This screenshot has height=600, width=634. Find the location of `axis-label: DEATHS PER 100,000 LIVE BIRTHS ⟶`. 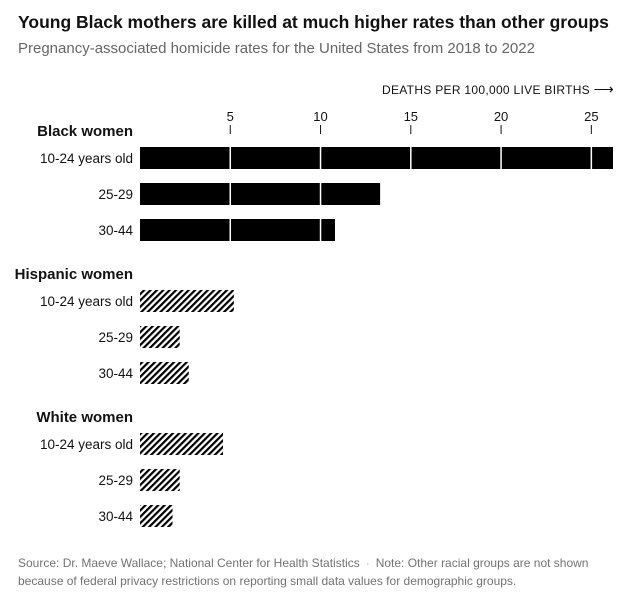

axis-label: DEATHS PER 100,000 LIVE BIRTHS ⟶ is located at coordinates (498, 89).